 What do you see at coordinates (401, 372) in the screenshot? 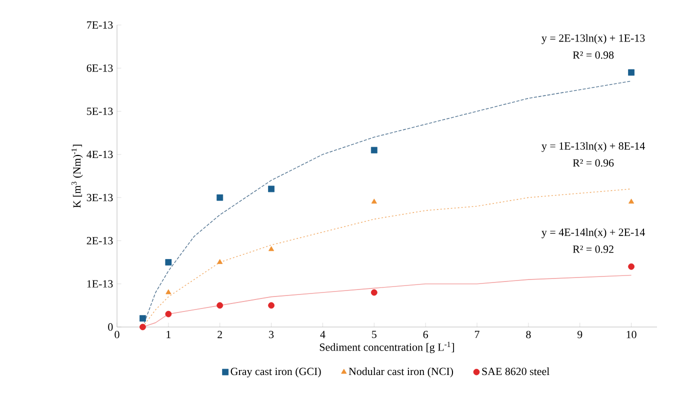
I see `legend-label: Nodular cast iron (NCI)` at bounding box center [401, 372].